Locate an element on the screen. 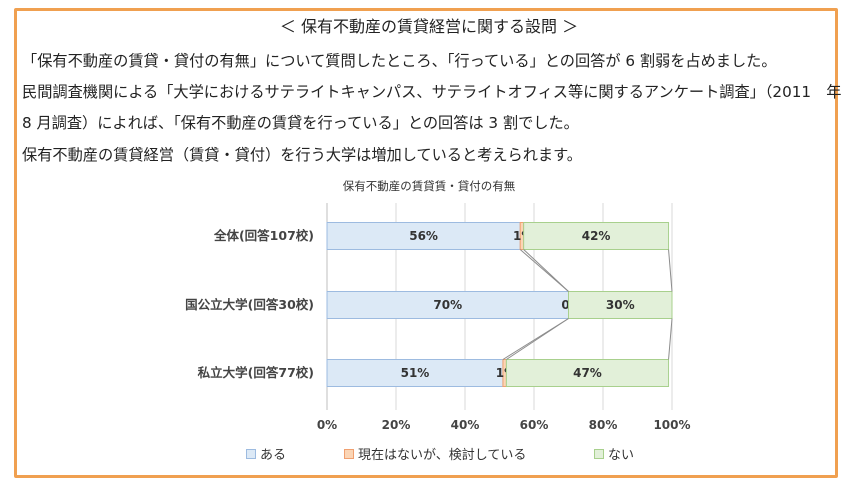 The height and width of the screenshot is (493, 858). legend-swatch-aru is located at coordinates (251, 453).